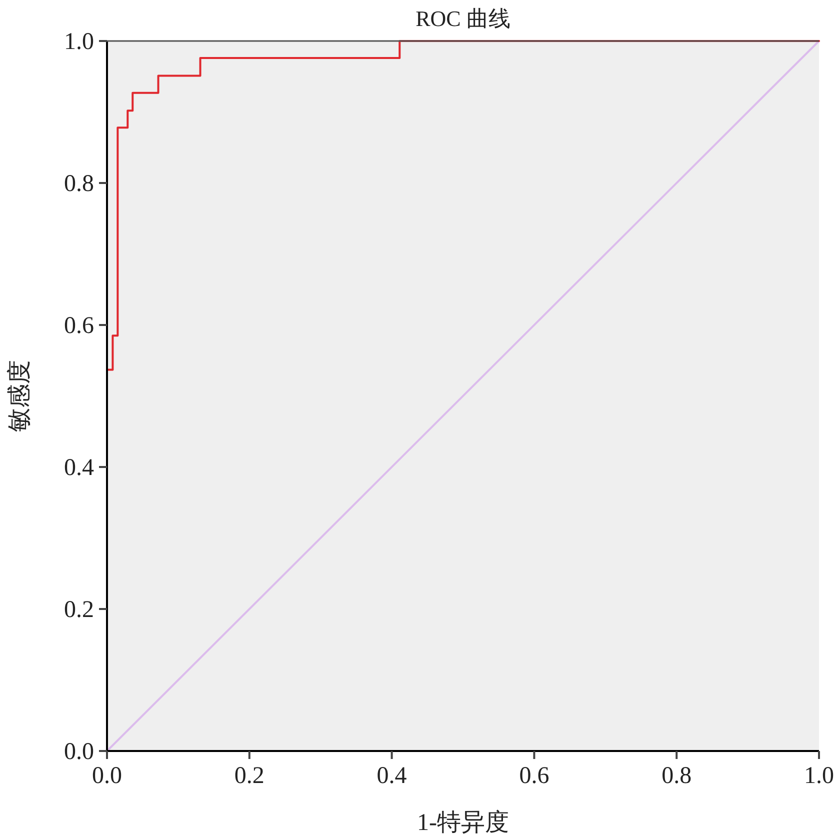 Image resolution: width=840 pixels, height=840 pixels. I want to click on y-axis-title: 敏感度, so click(19, 396).